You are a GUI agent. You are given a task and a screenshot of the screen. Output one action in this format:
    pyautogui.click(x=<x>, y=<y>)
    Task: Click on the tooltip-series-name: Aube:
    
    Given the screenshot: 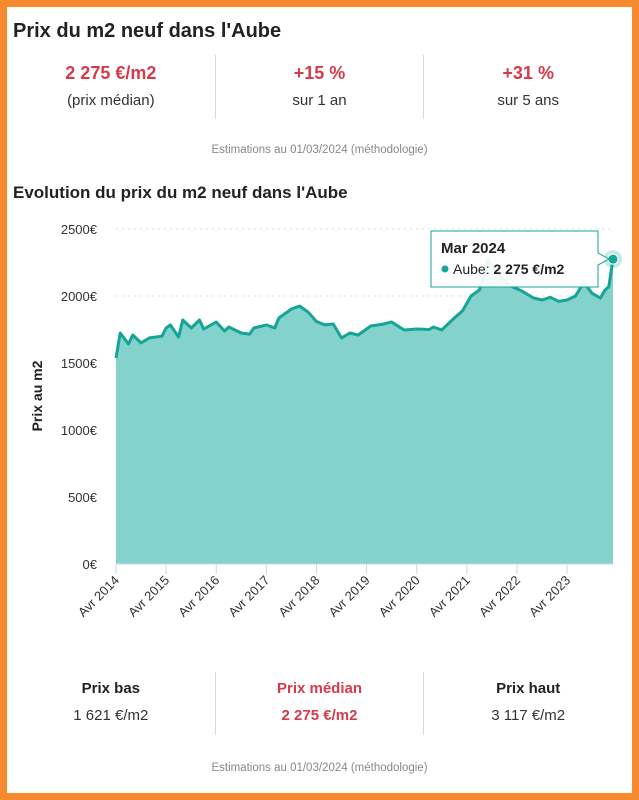 What is the action you would take?
    pyautogui.click(x=473, y=269)
    